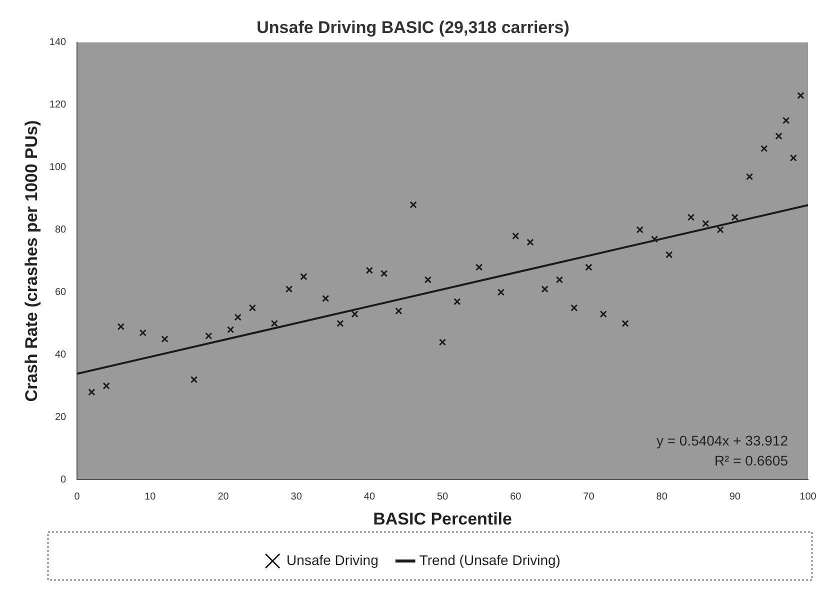  Describe the element at coordinates (77, 496) in the screenshot. I see `x-tick-label: 0` at that location.